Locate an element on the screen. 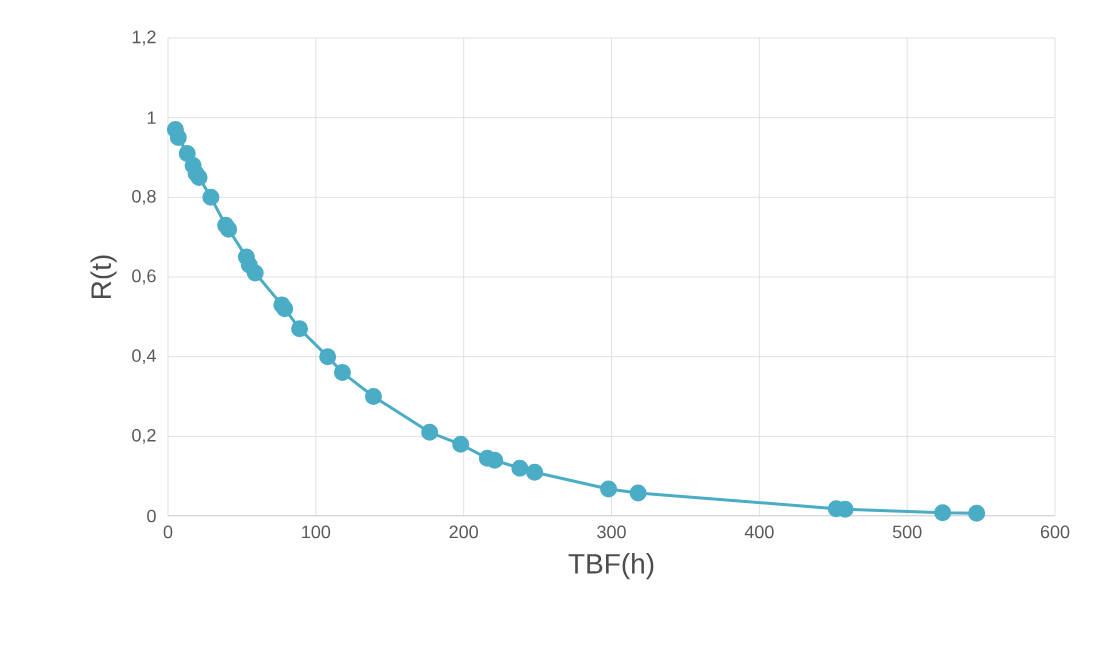 Image resolution: width=1107 pixels, height=663 pixels. x-tick-label: 0 is located at coordinates (168, 532).